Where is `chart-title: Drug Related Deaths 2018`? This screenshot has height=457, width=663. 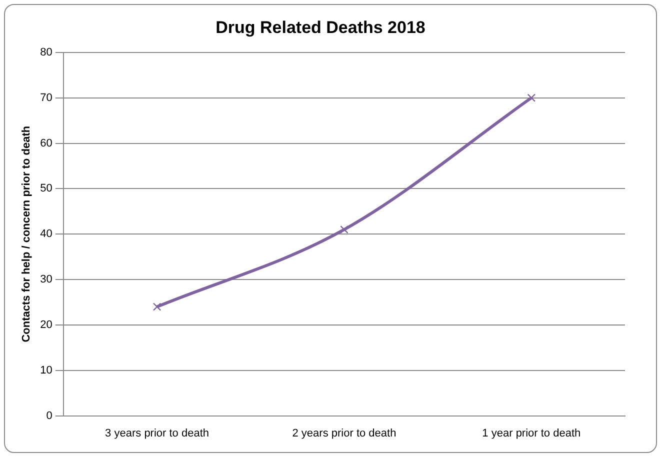 chart-title: Drug Related Deaths 2018 is located at coordinates (321, 27).